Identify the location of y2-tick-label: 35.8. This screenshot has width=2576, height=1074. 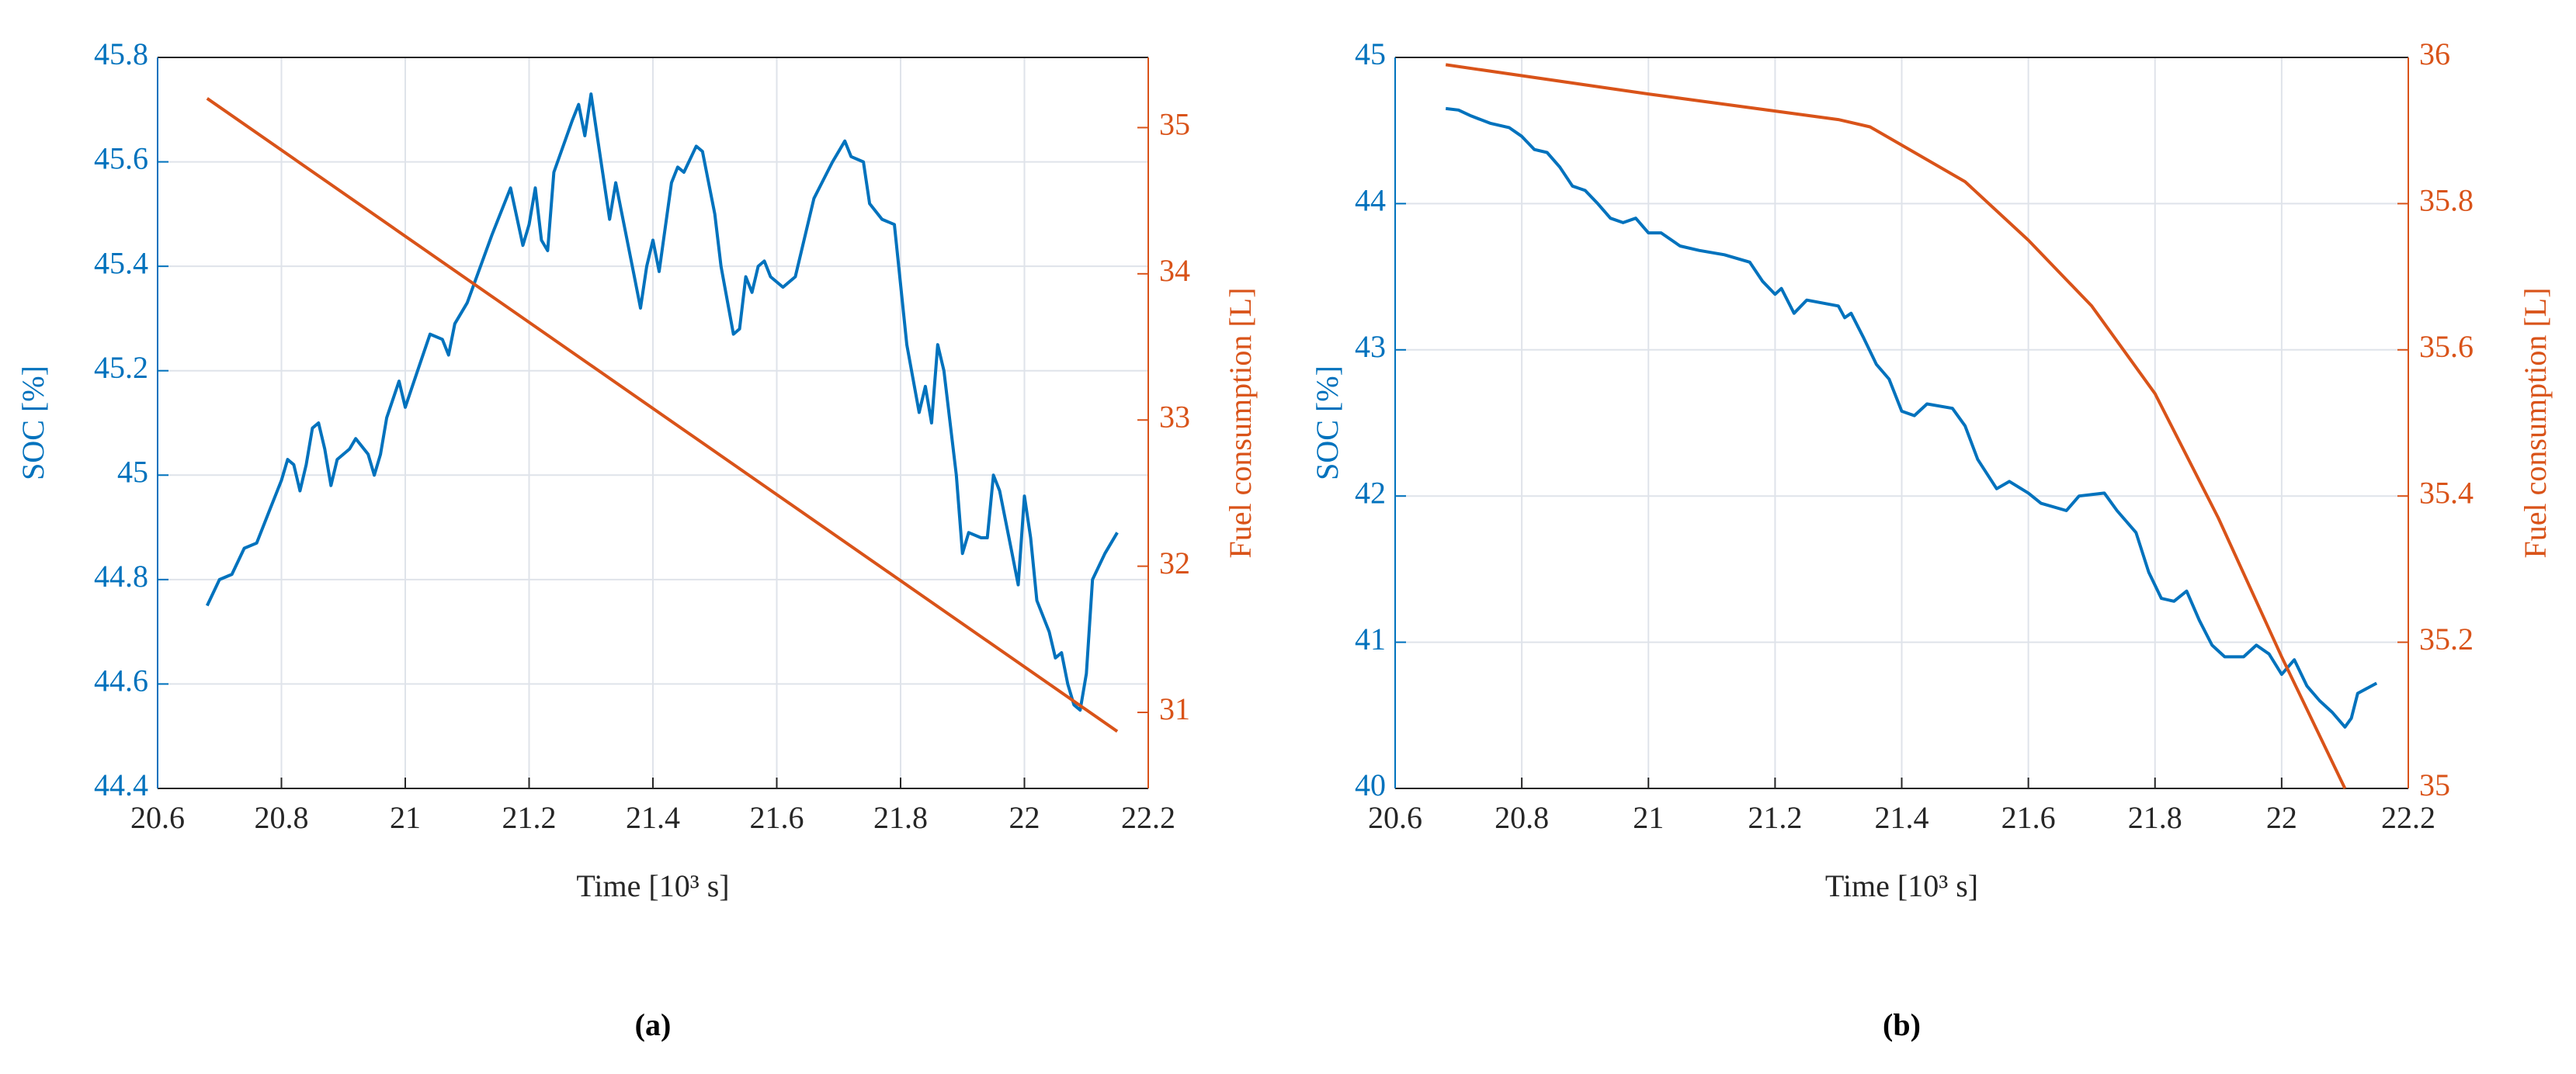
(2446, 200).